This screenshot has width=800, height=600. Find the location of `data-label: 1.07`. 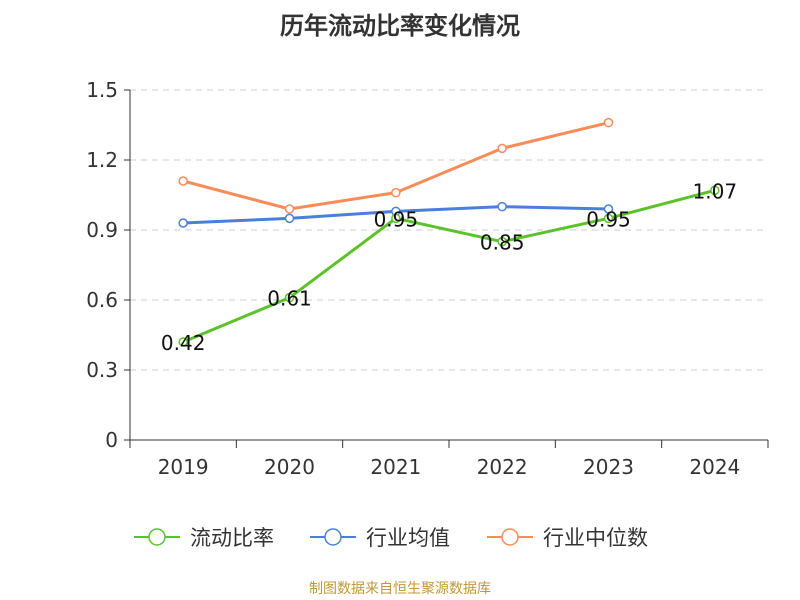

data-label: 1.07 is located at coordinates (715, 191).